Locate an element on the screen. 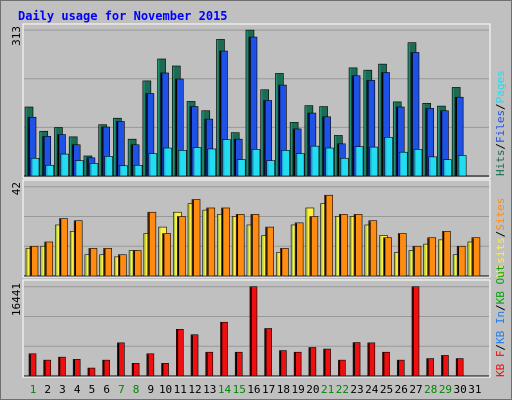 This screenshot has height=400, width=512. legend-kb-in: KB In is located at coordinates (500, 327).